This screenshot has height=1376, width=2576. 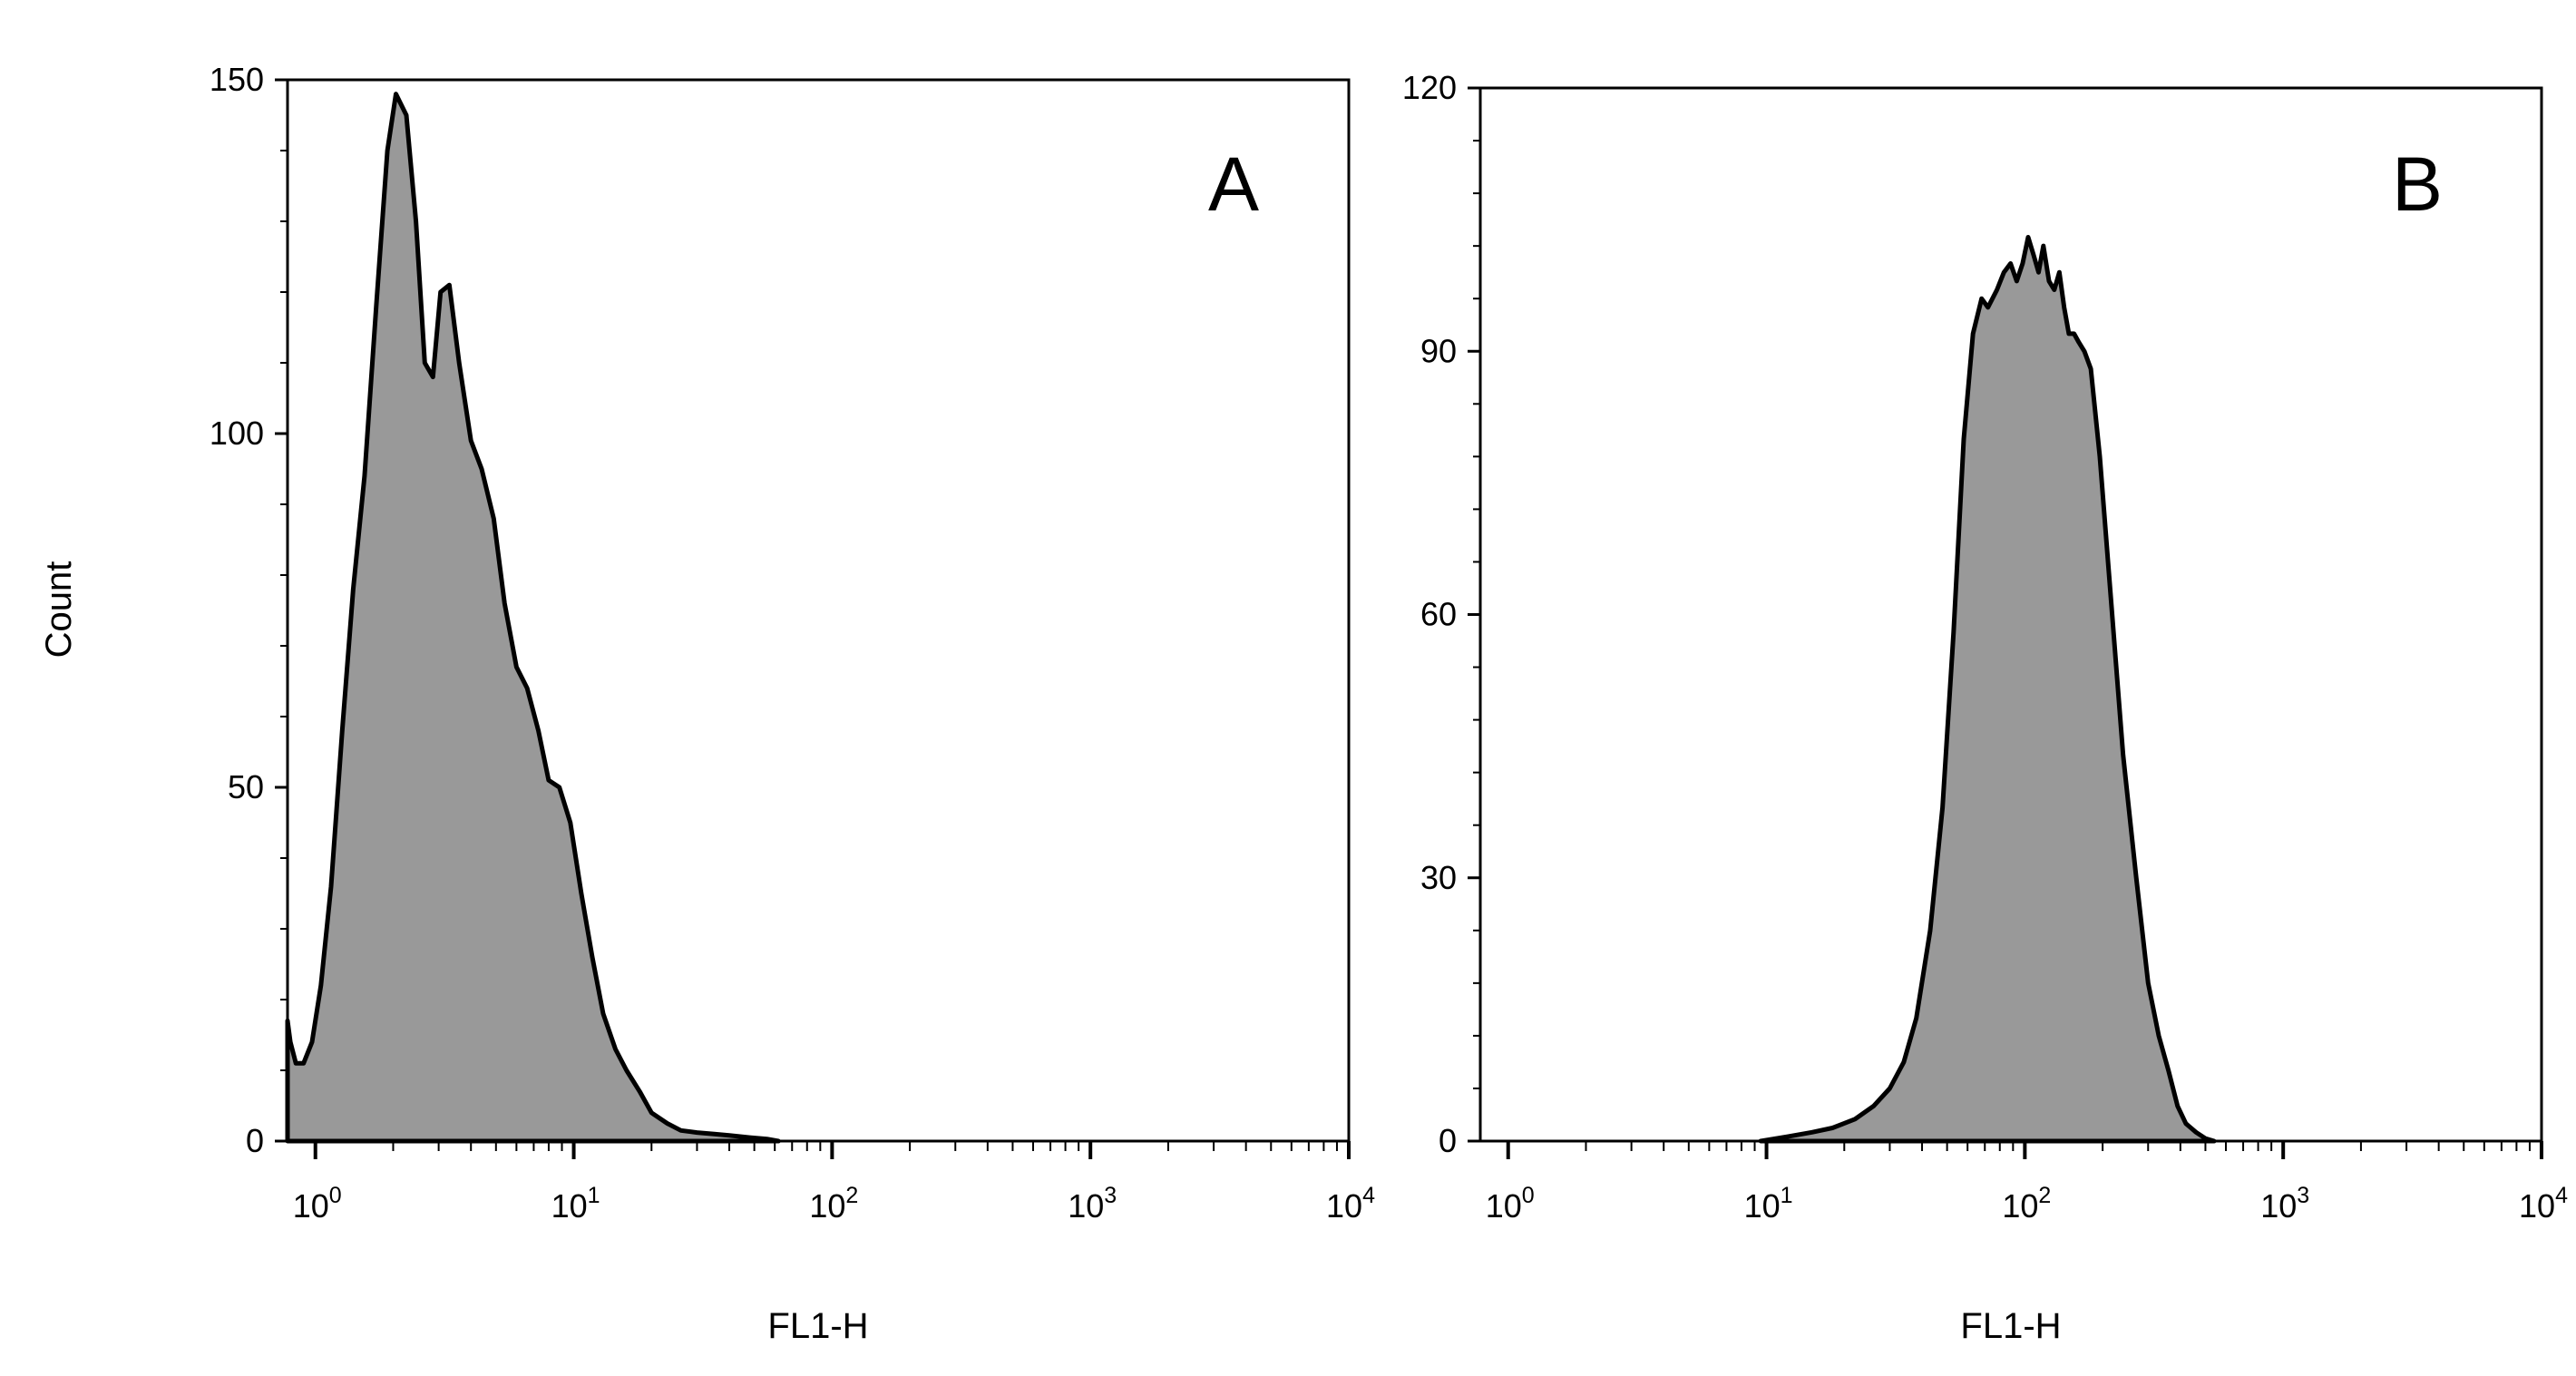 What do you see at coordinates (1438, 877) in the screenshot?
I see `panel-b-y-tick-label: 30` at bounding box center [1438, 877].